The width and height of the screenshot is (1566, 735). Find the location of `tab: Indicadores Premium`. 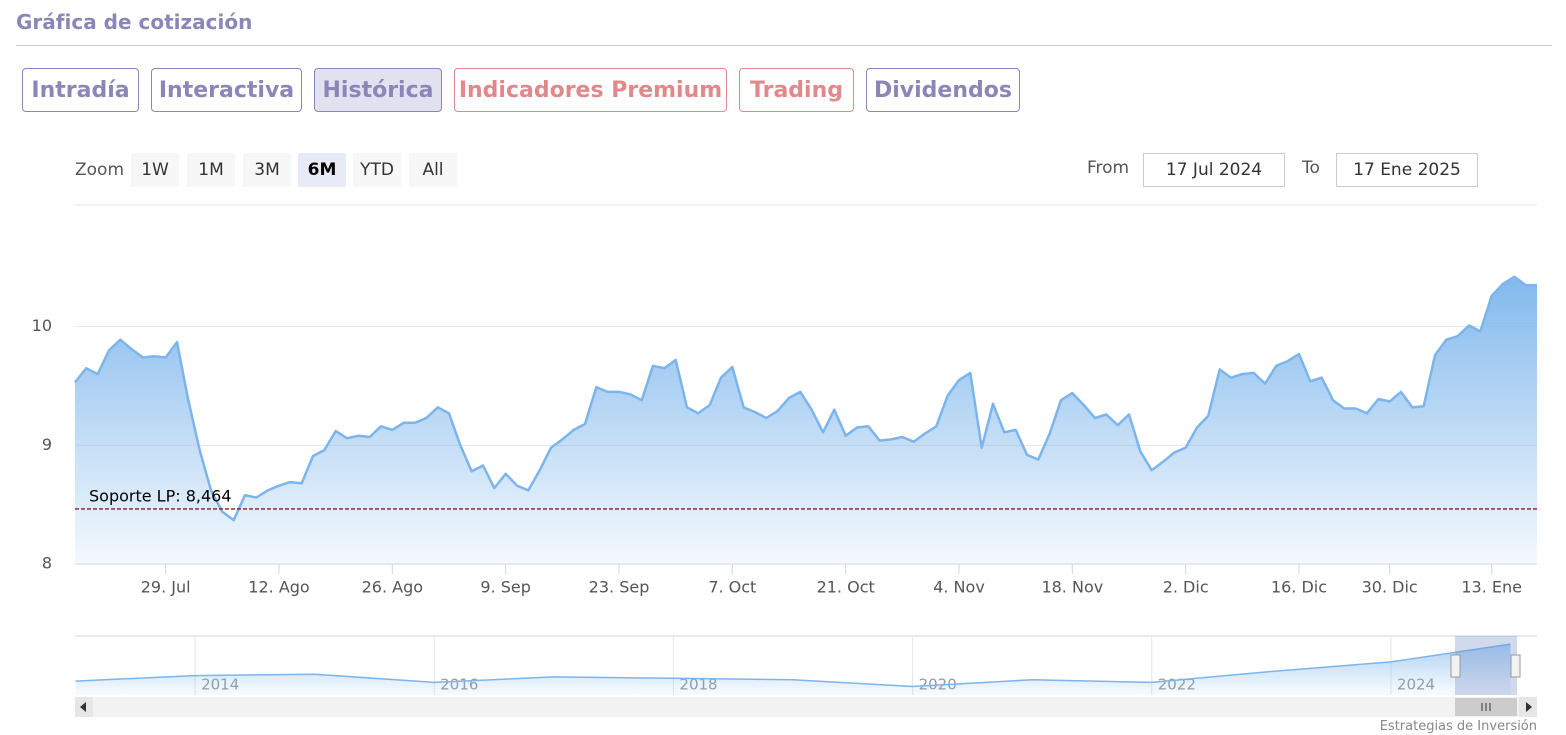

tab: Indicadores Premium is located at coordinates (590, 90).